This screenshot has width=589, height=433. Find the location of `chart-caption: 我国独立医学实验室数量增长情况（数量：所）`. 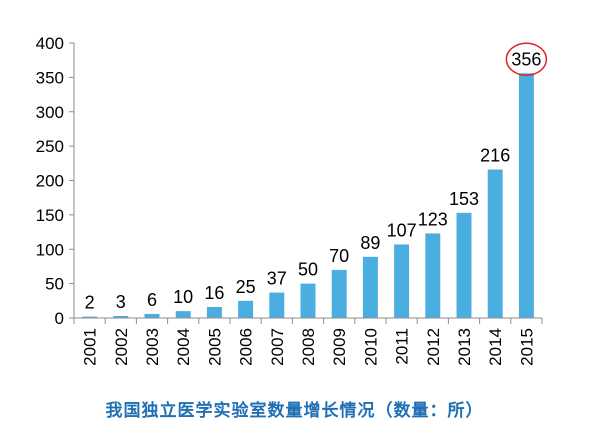

chart-caption: 我国独立医学实验室数量增长情况（数量：所） is located at coordinates (294, 411).